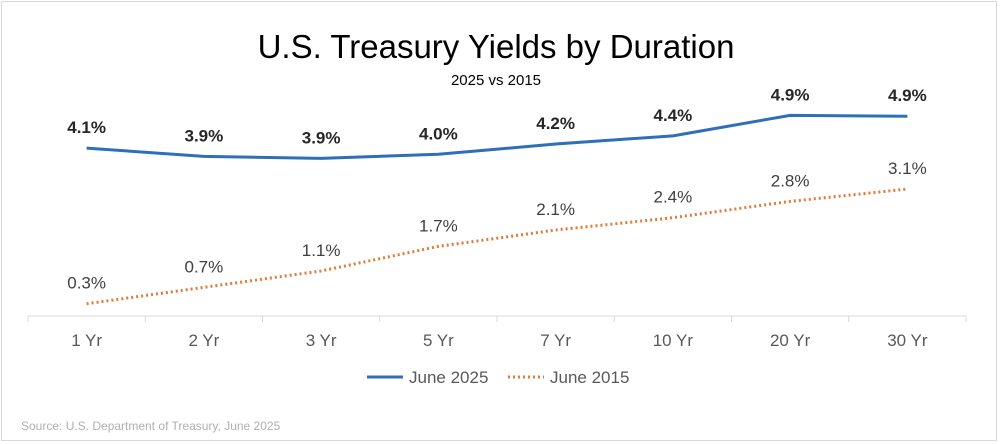 This screenshot has height=444, width=1000. I want to click on data-label-june-2025-1-yr: 4.1%, so click(86, 127).